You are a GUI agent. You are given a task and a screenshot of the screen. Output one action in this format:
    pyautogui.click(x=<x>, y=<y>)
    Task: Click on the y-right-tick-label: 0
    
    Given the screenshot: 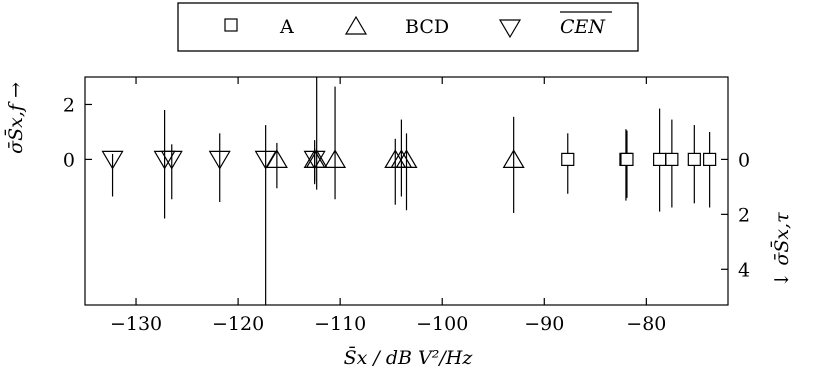 What is the action you would take?
    pyautogui.click(x=744, y=160)
    